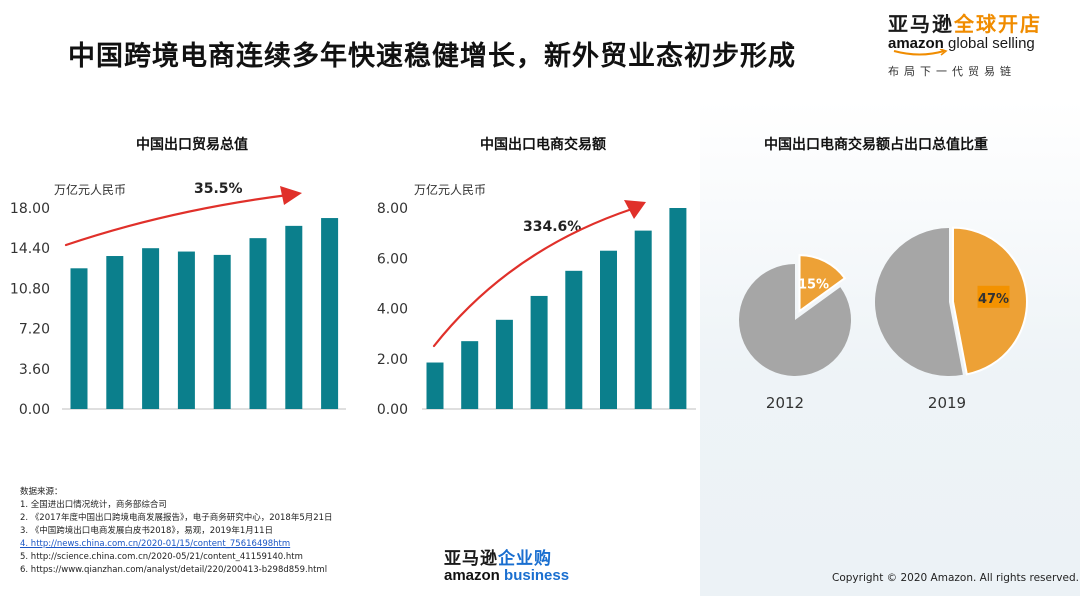 The height and width of the screenshot is (596, 1080). Describe the element at coordinates (989, 43) in the screenshot. I see `brand-en-global-selling: global selling` at that location.